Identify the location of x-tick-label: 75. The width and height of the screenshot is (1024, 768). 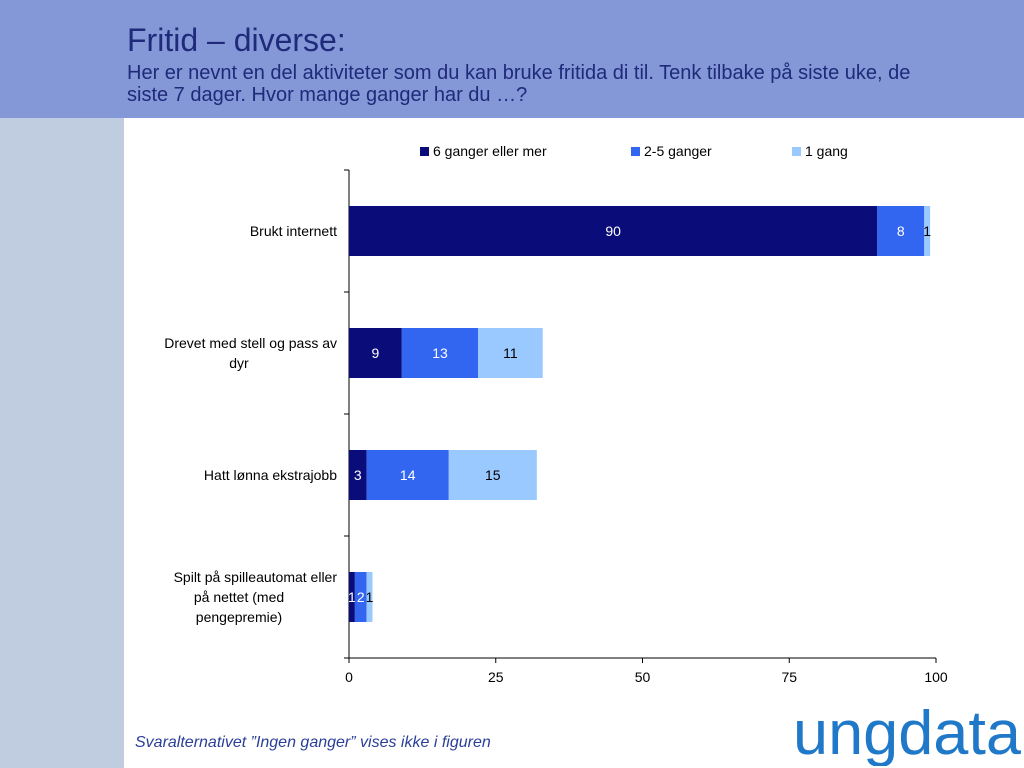
(789, 677).